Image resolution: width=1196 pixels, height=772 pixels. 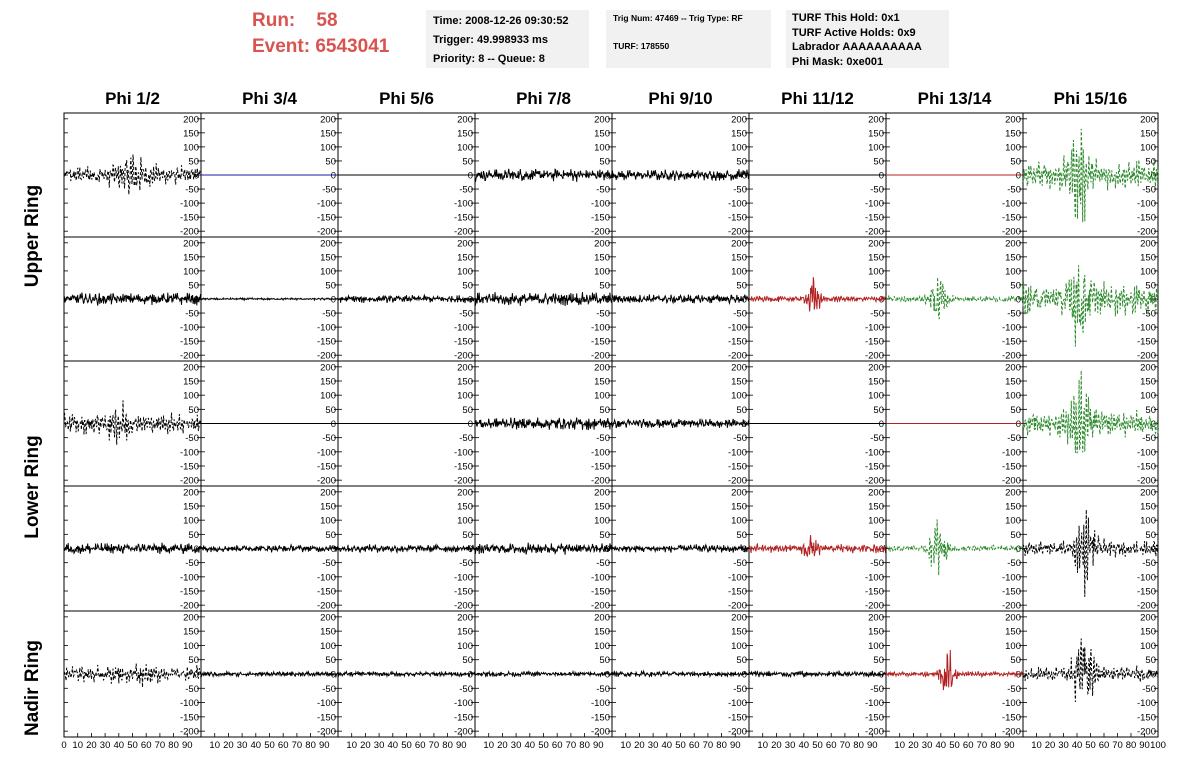 What do you see at coordinates (817, 98) in the screenshot?
I see `column-title: Phi 11/12` at bounding box center [817, 98].